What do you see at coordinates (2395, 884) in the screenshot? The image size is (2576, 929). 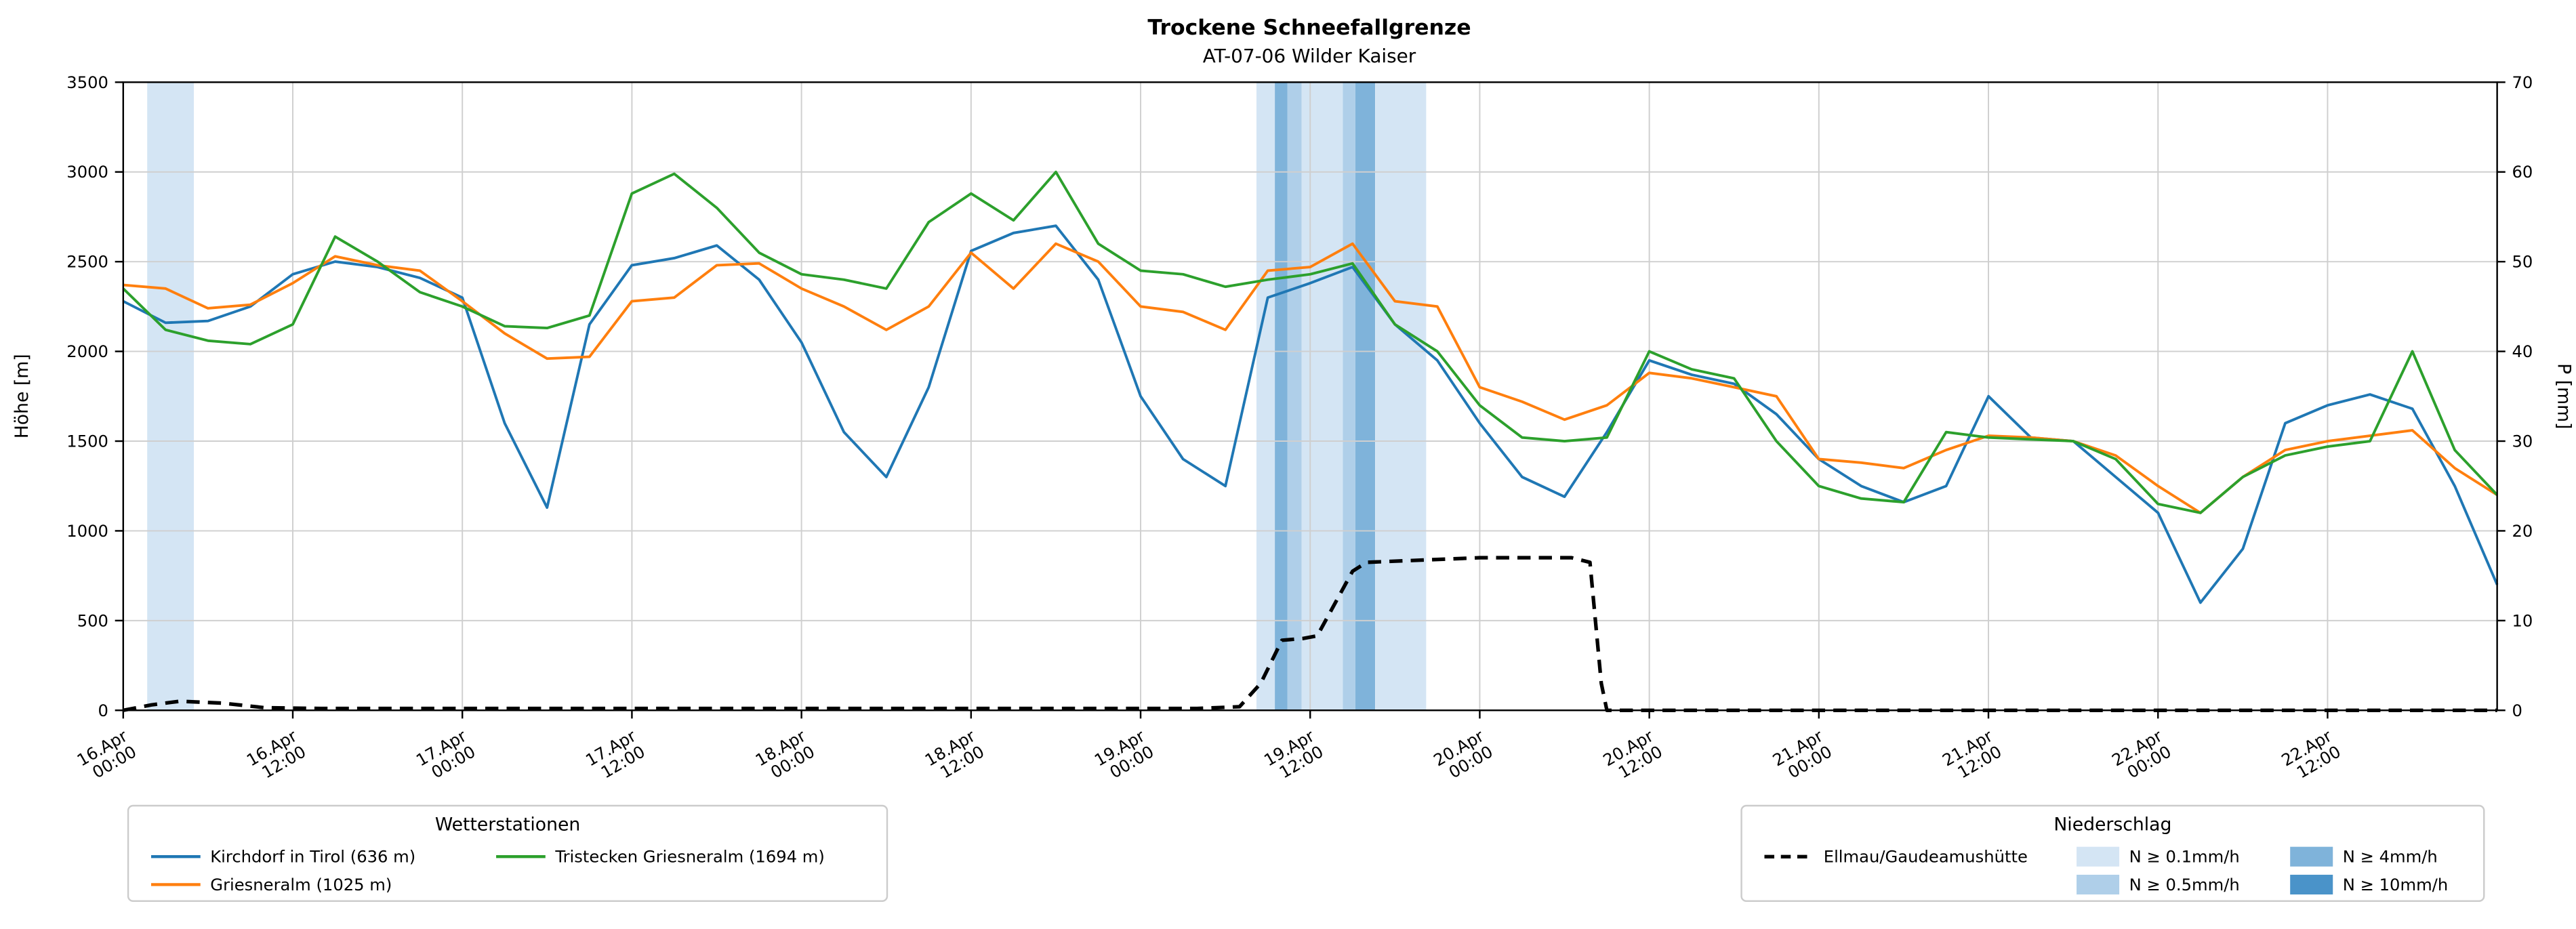 I see `legend-entry-label: N ≥ 10mm/h` at bounding box center [2395, 884].